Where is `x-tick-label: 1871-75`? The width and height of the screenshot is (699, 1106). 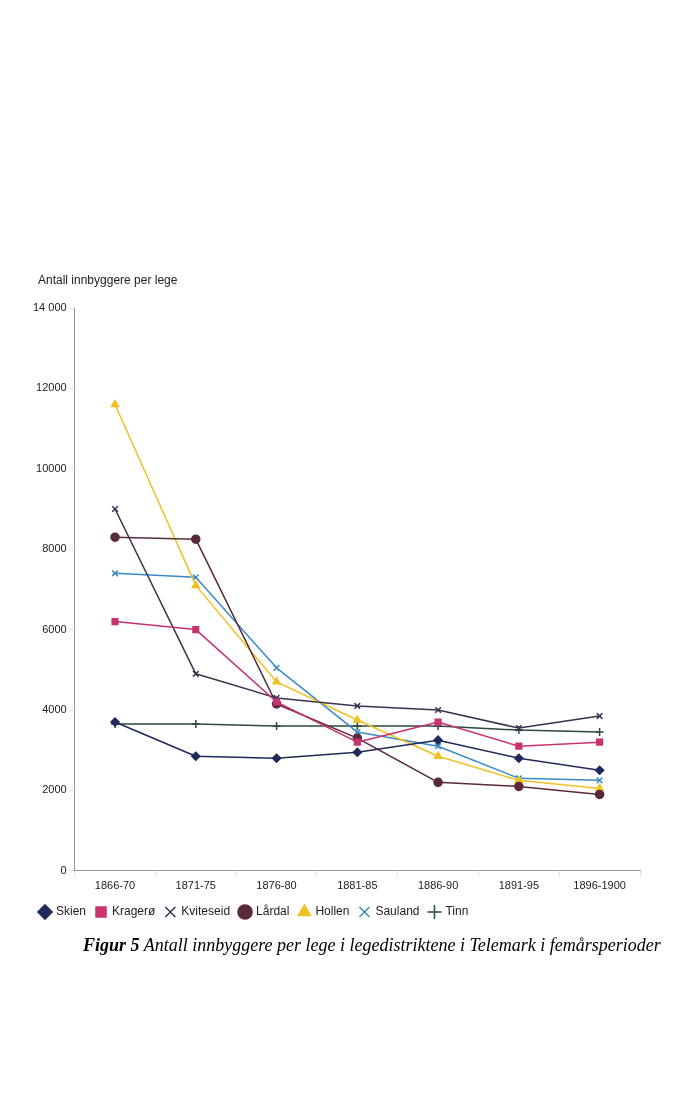 x-tick-label: 1871-75 is located at coordinates (195, 885).